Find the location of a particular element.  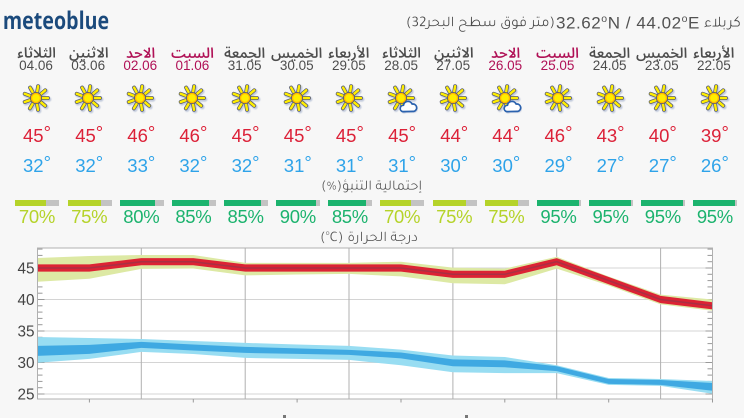

svg-text: 45 is located at coordinates (25, 269).